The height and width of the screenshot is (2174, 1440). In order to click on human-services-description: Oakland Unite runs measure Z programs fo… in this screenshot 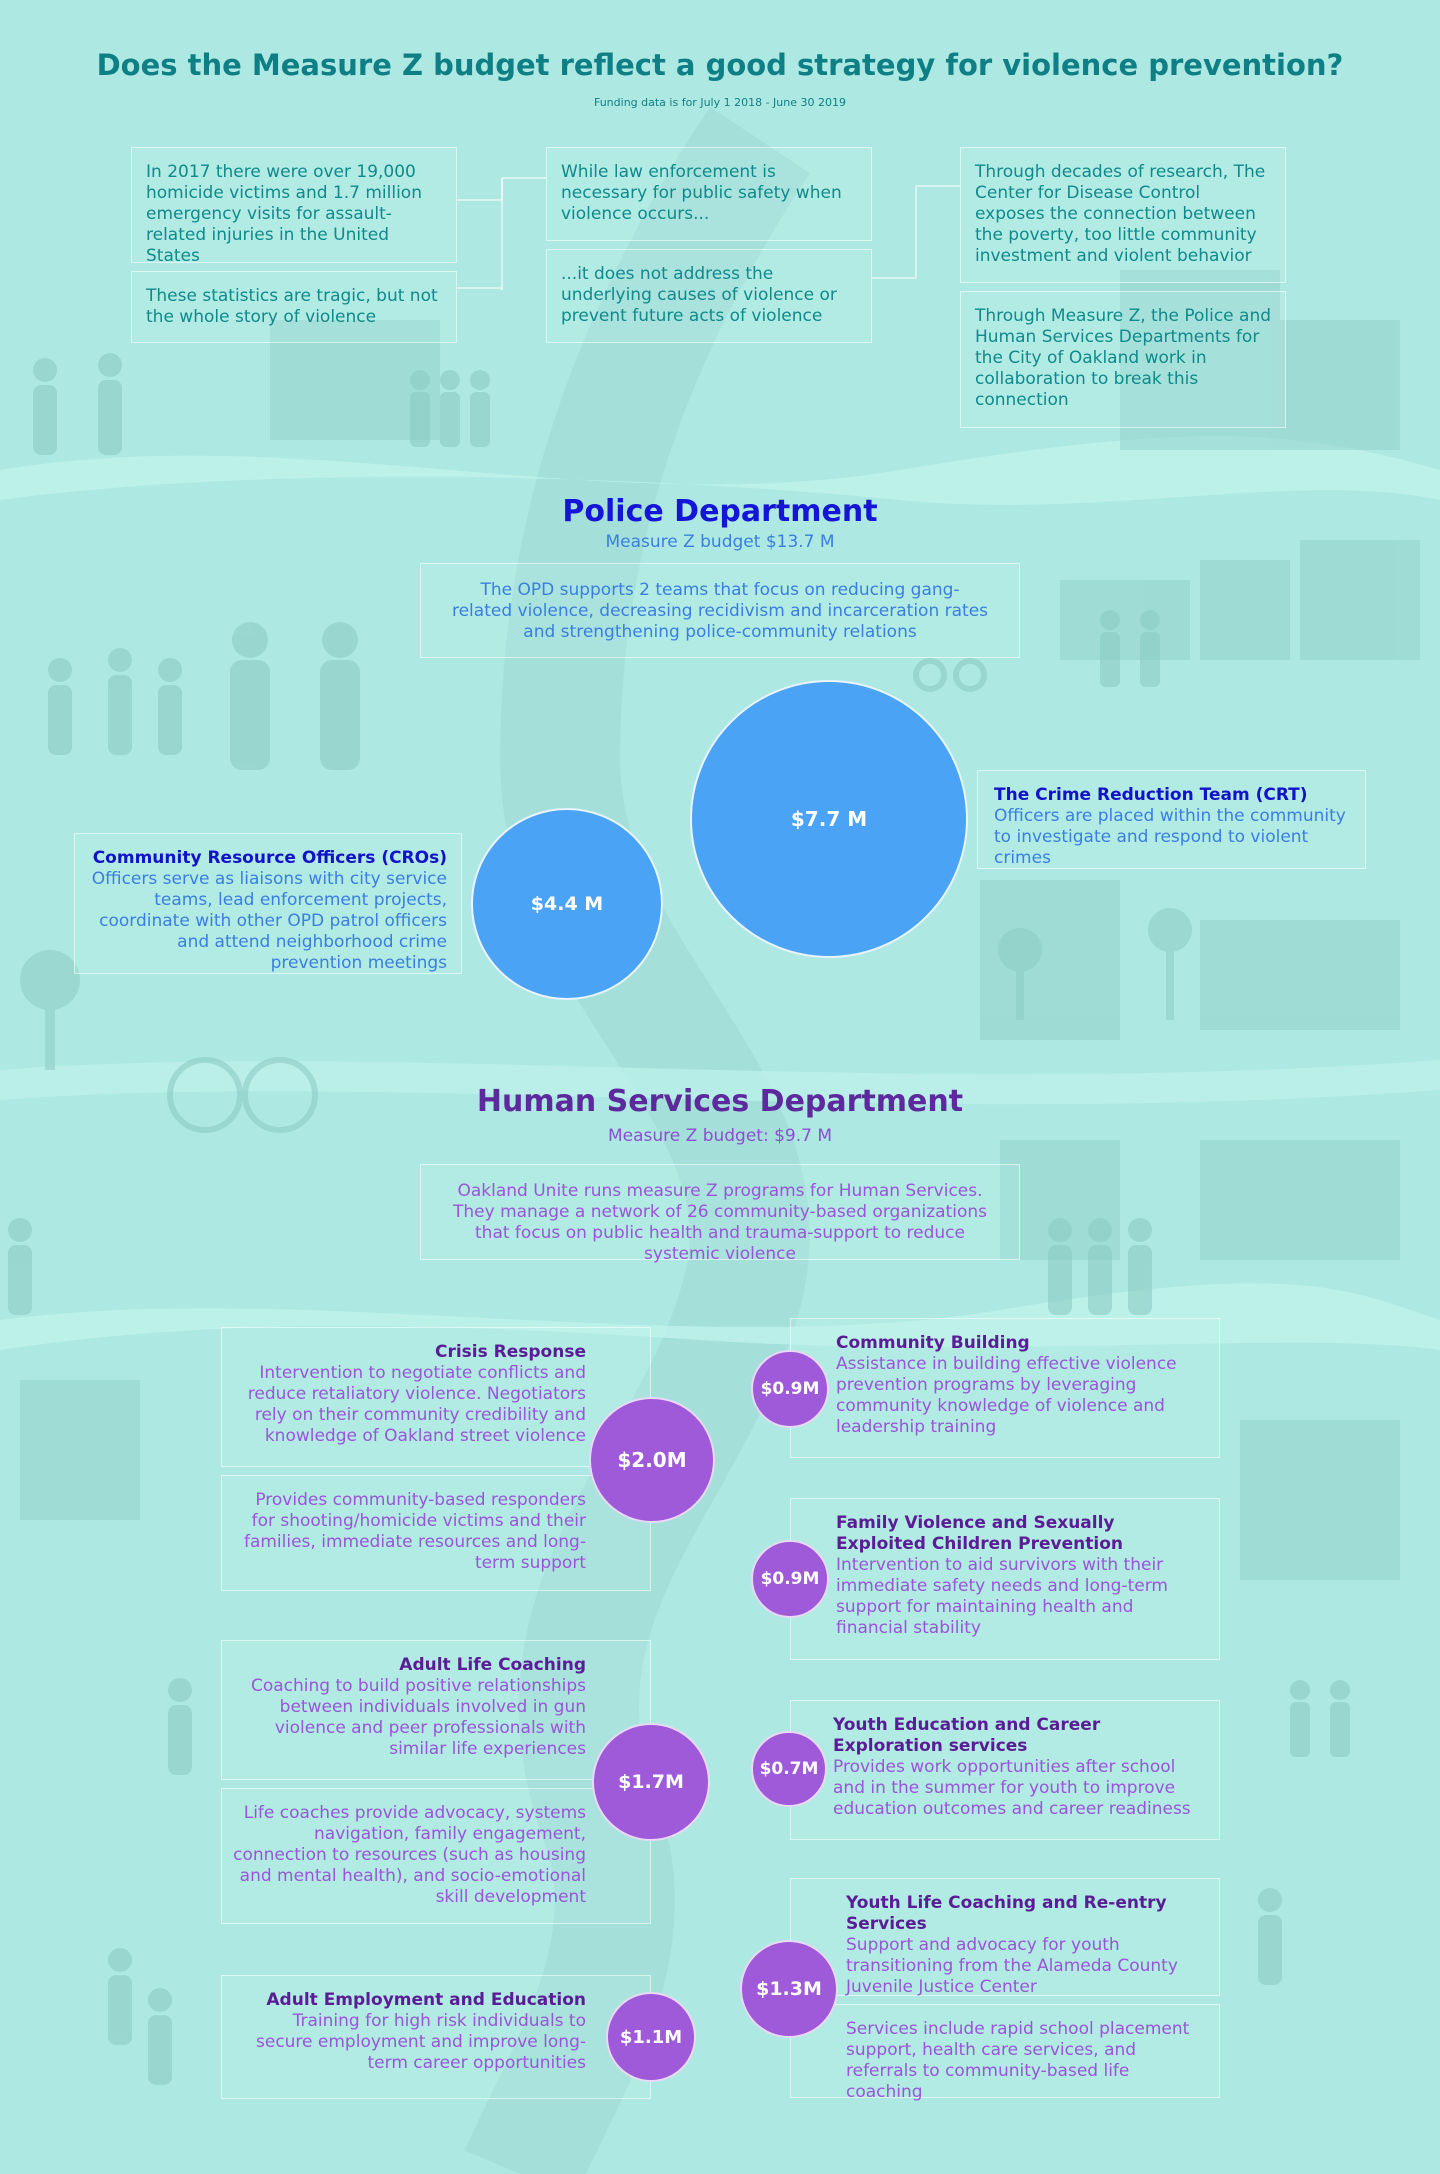, I will do `click(720, 1214)`.